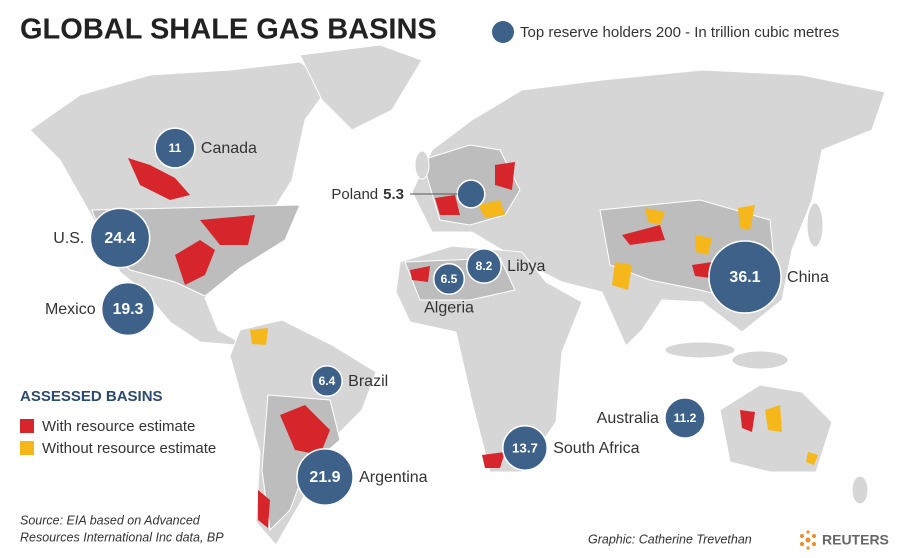 This screenshot has width=900, height=558. What do you see at coordinates (228, 30) in the screenshot?
I see `title: GLOBAL SHALE GAS BASINS` at bounding box center [228, 30].